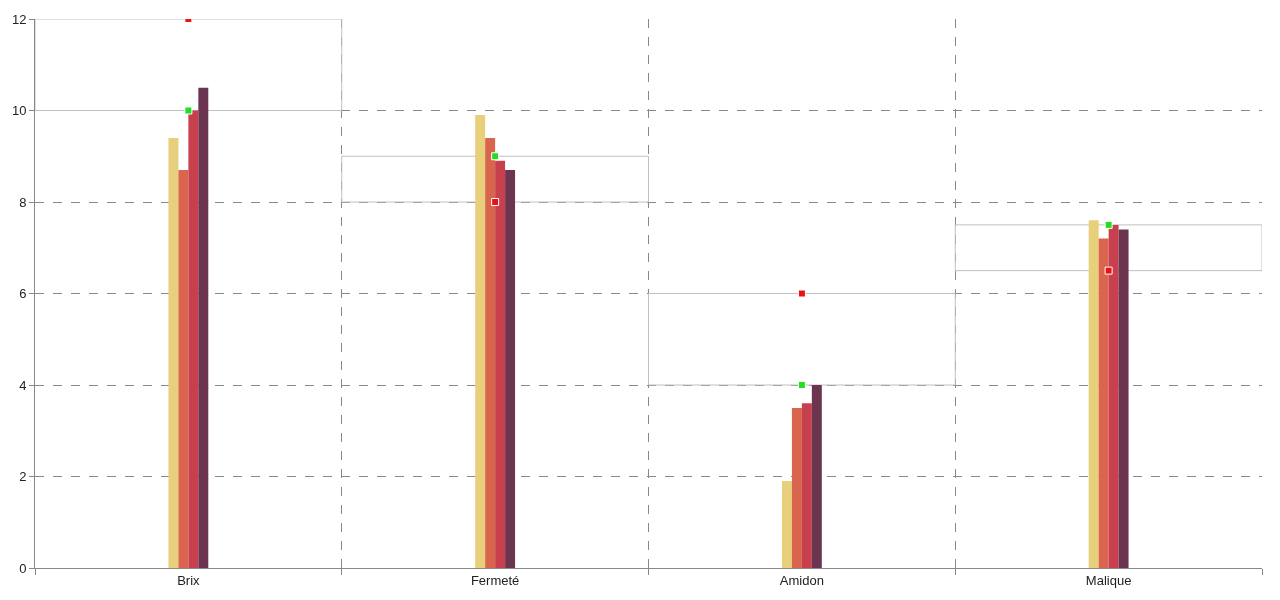 This screenshot has height=600, width=1280. Describe the element at coordinates (801, 580) in the screenshot. I see `x-tick-label: Amidon` at that location.